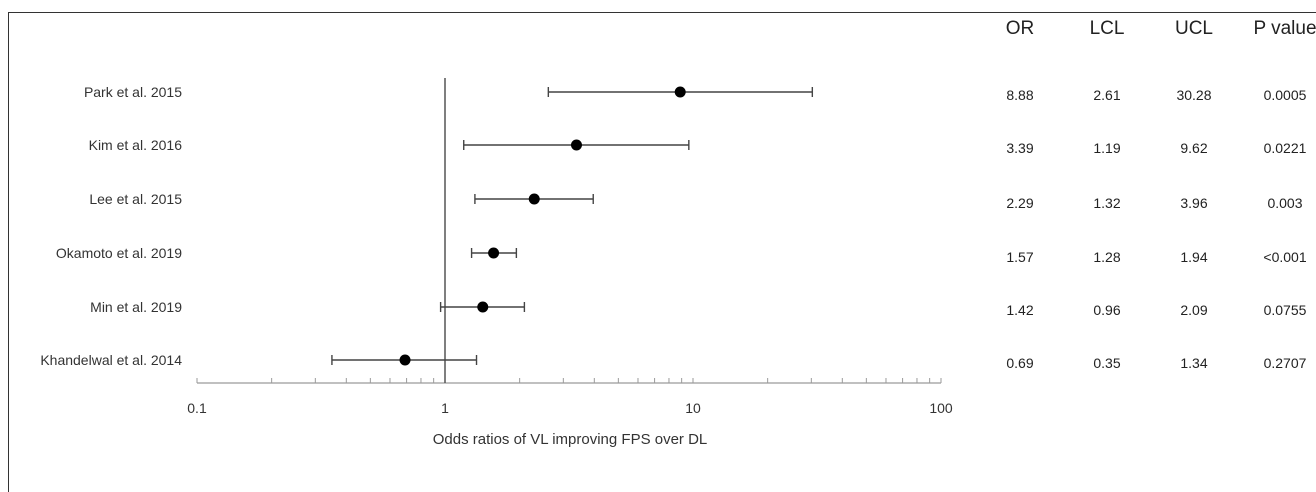  Describe the element at coordinates (136, 307) in the screenshot. I see `study-label: Min et al. 2019` at that location.